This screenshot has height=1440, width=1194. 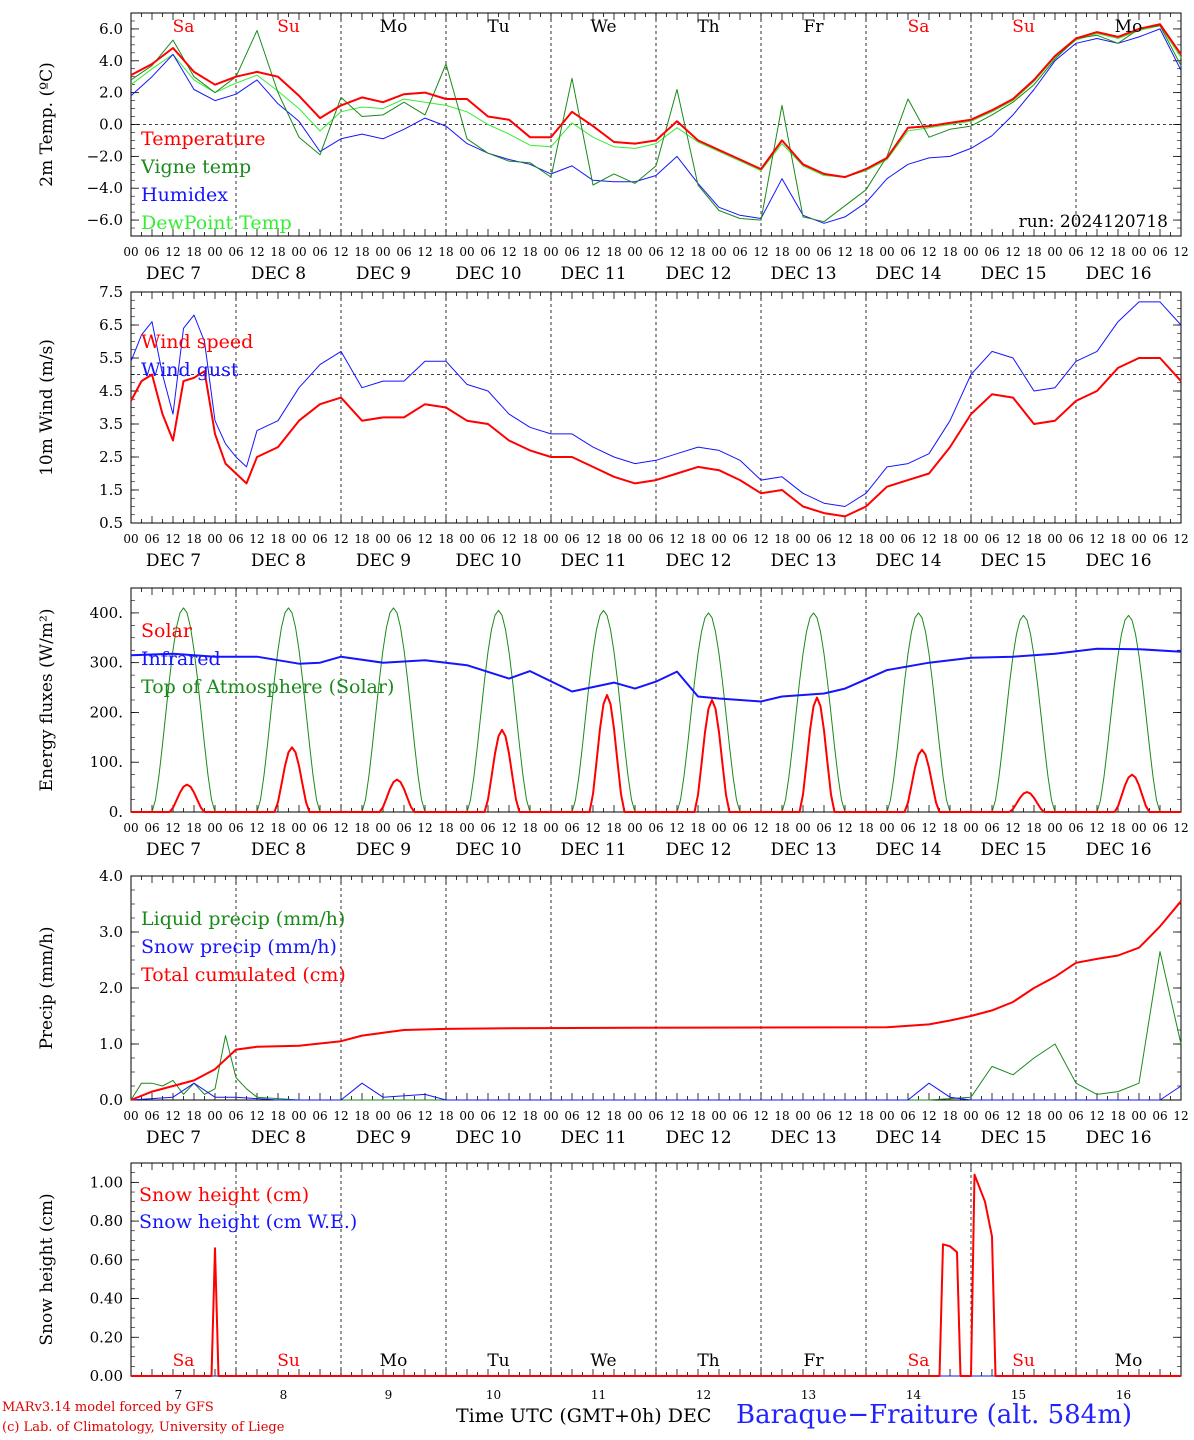 I want to click on date-label: DEC 13, so click(x=803, y=274).